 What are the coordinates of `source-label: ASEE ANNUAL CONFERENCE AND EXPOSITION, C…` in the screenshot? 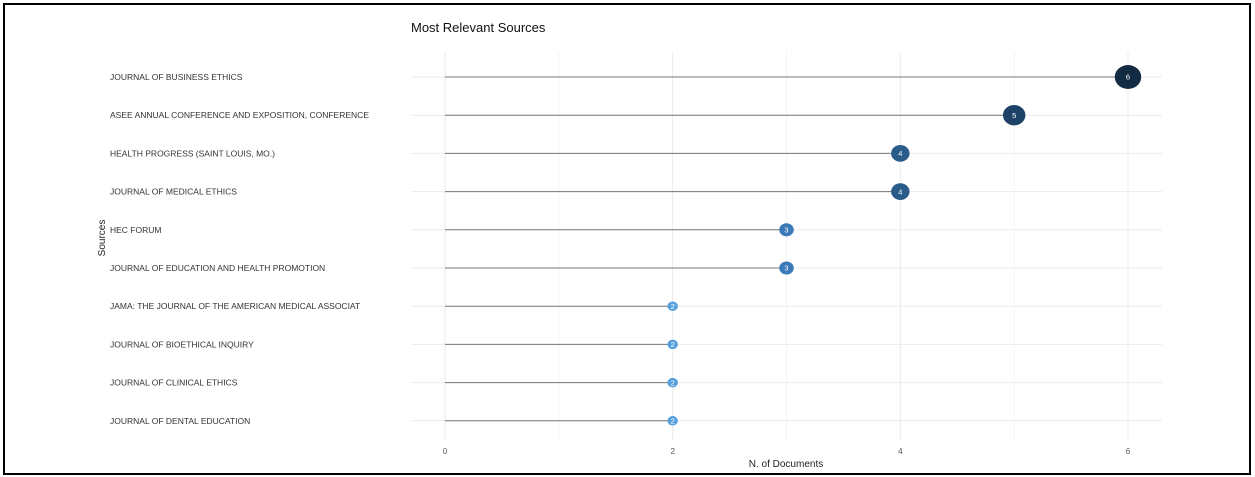 It's located at (239, 115).